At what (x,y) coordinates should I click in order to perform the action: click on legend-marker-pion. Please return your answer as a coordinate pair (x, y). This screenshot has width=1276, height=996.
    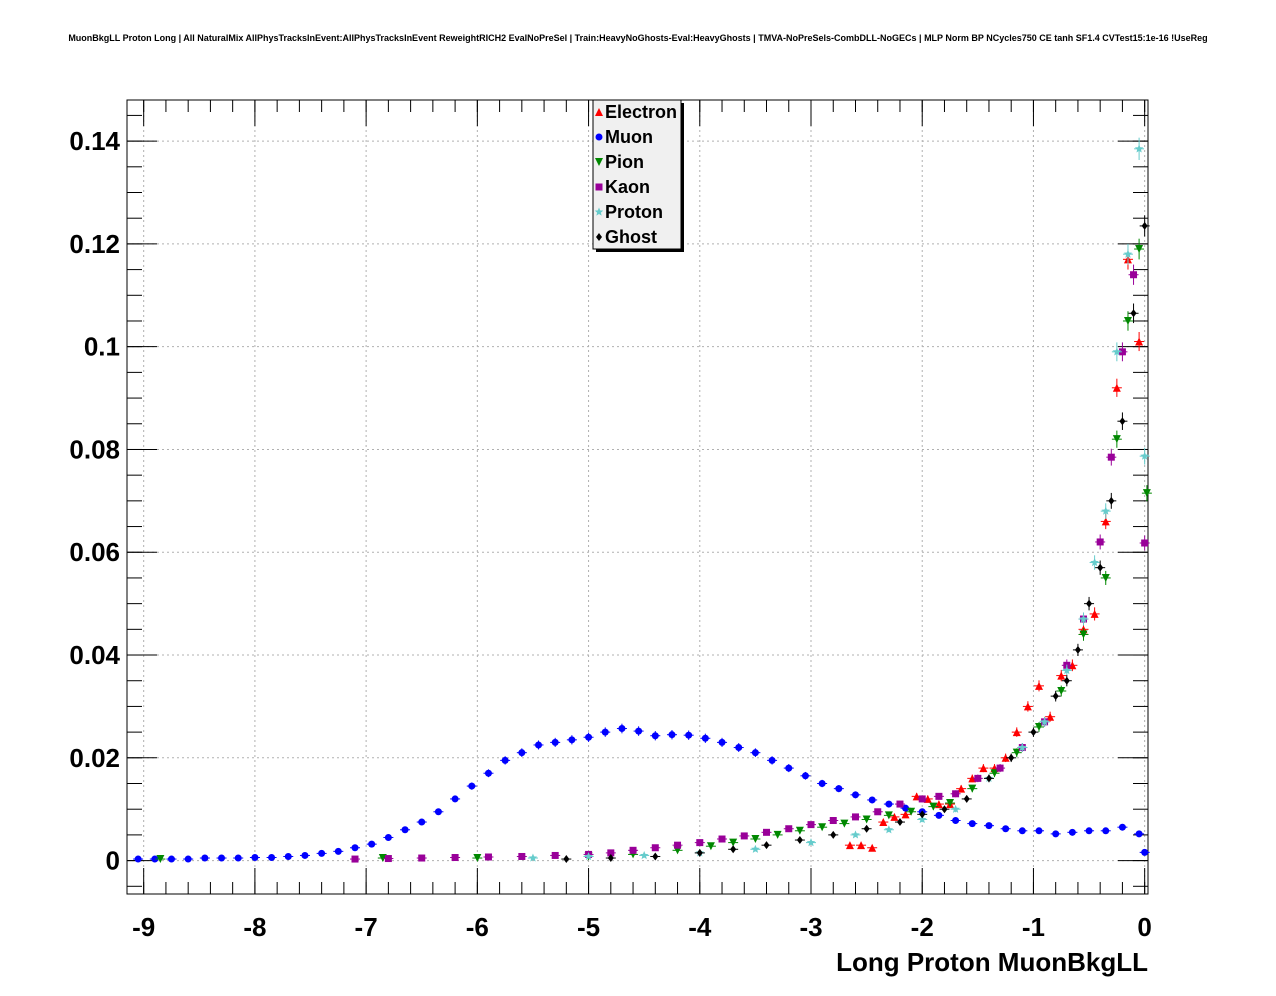
    Looking at the image, I should click on (599, 162).